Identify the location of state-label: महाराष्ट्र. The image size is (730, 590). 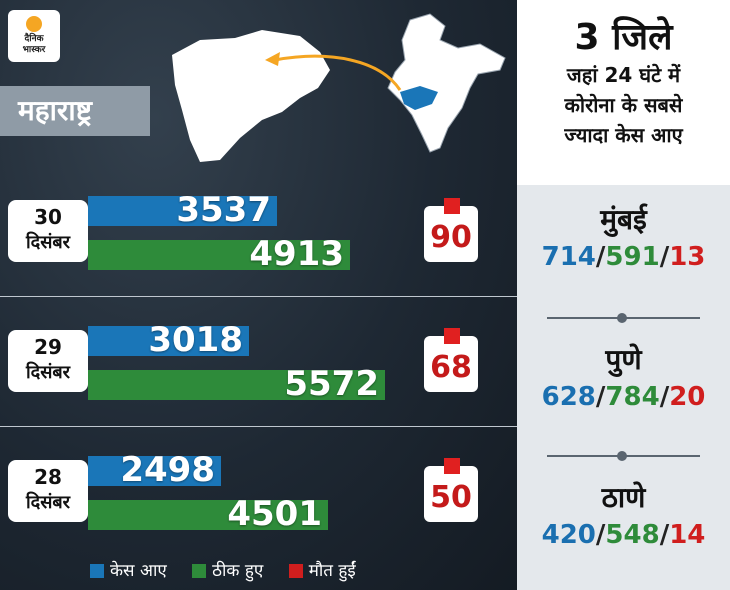
(75, 111).